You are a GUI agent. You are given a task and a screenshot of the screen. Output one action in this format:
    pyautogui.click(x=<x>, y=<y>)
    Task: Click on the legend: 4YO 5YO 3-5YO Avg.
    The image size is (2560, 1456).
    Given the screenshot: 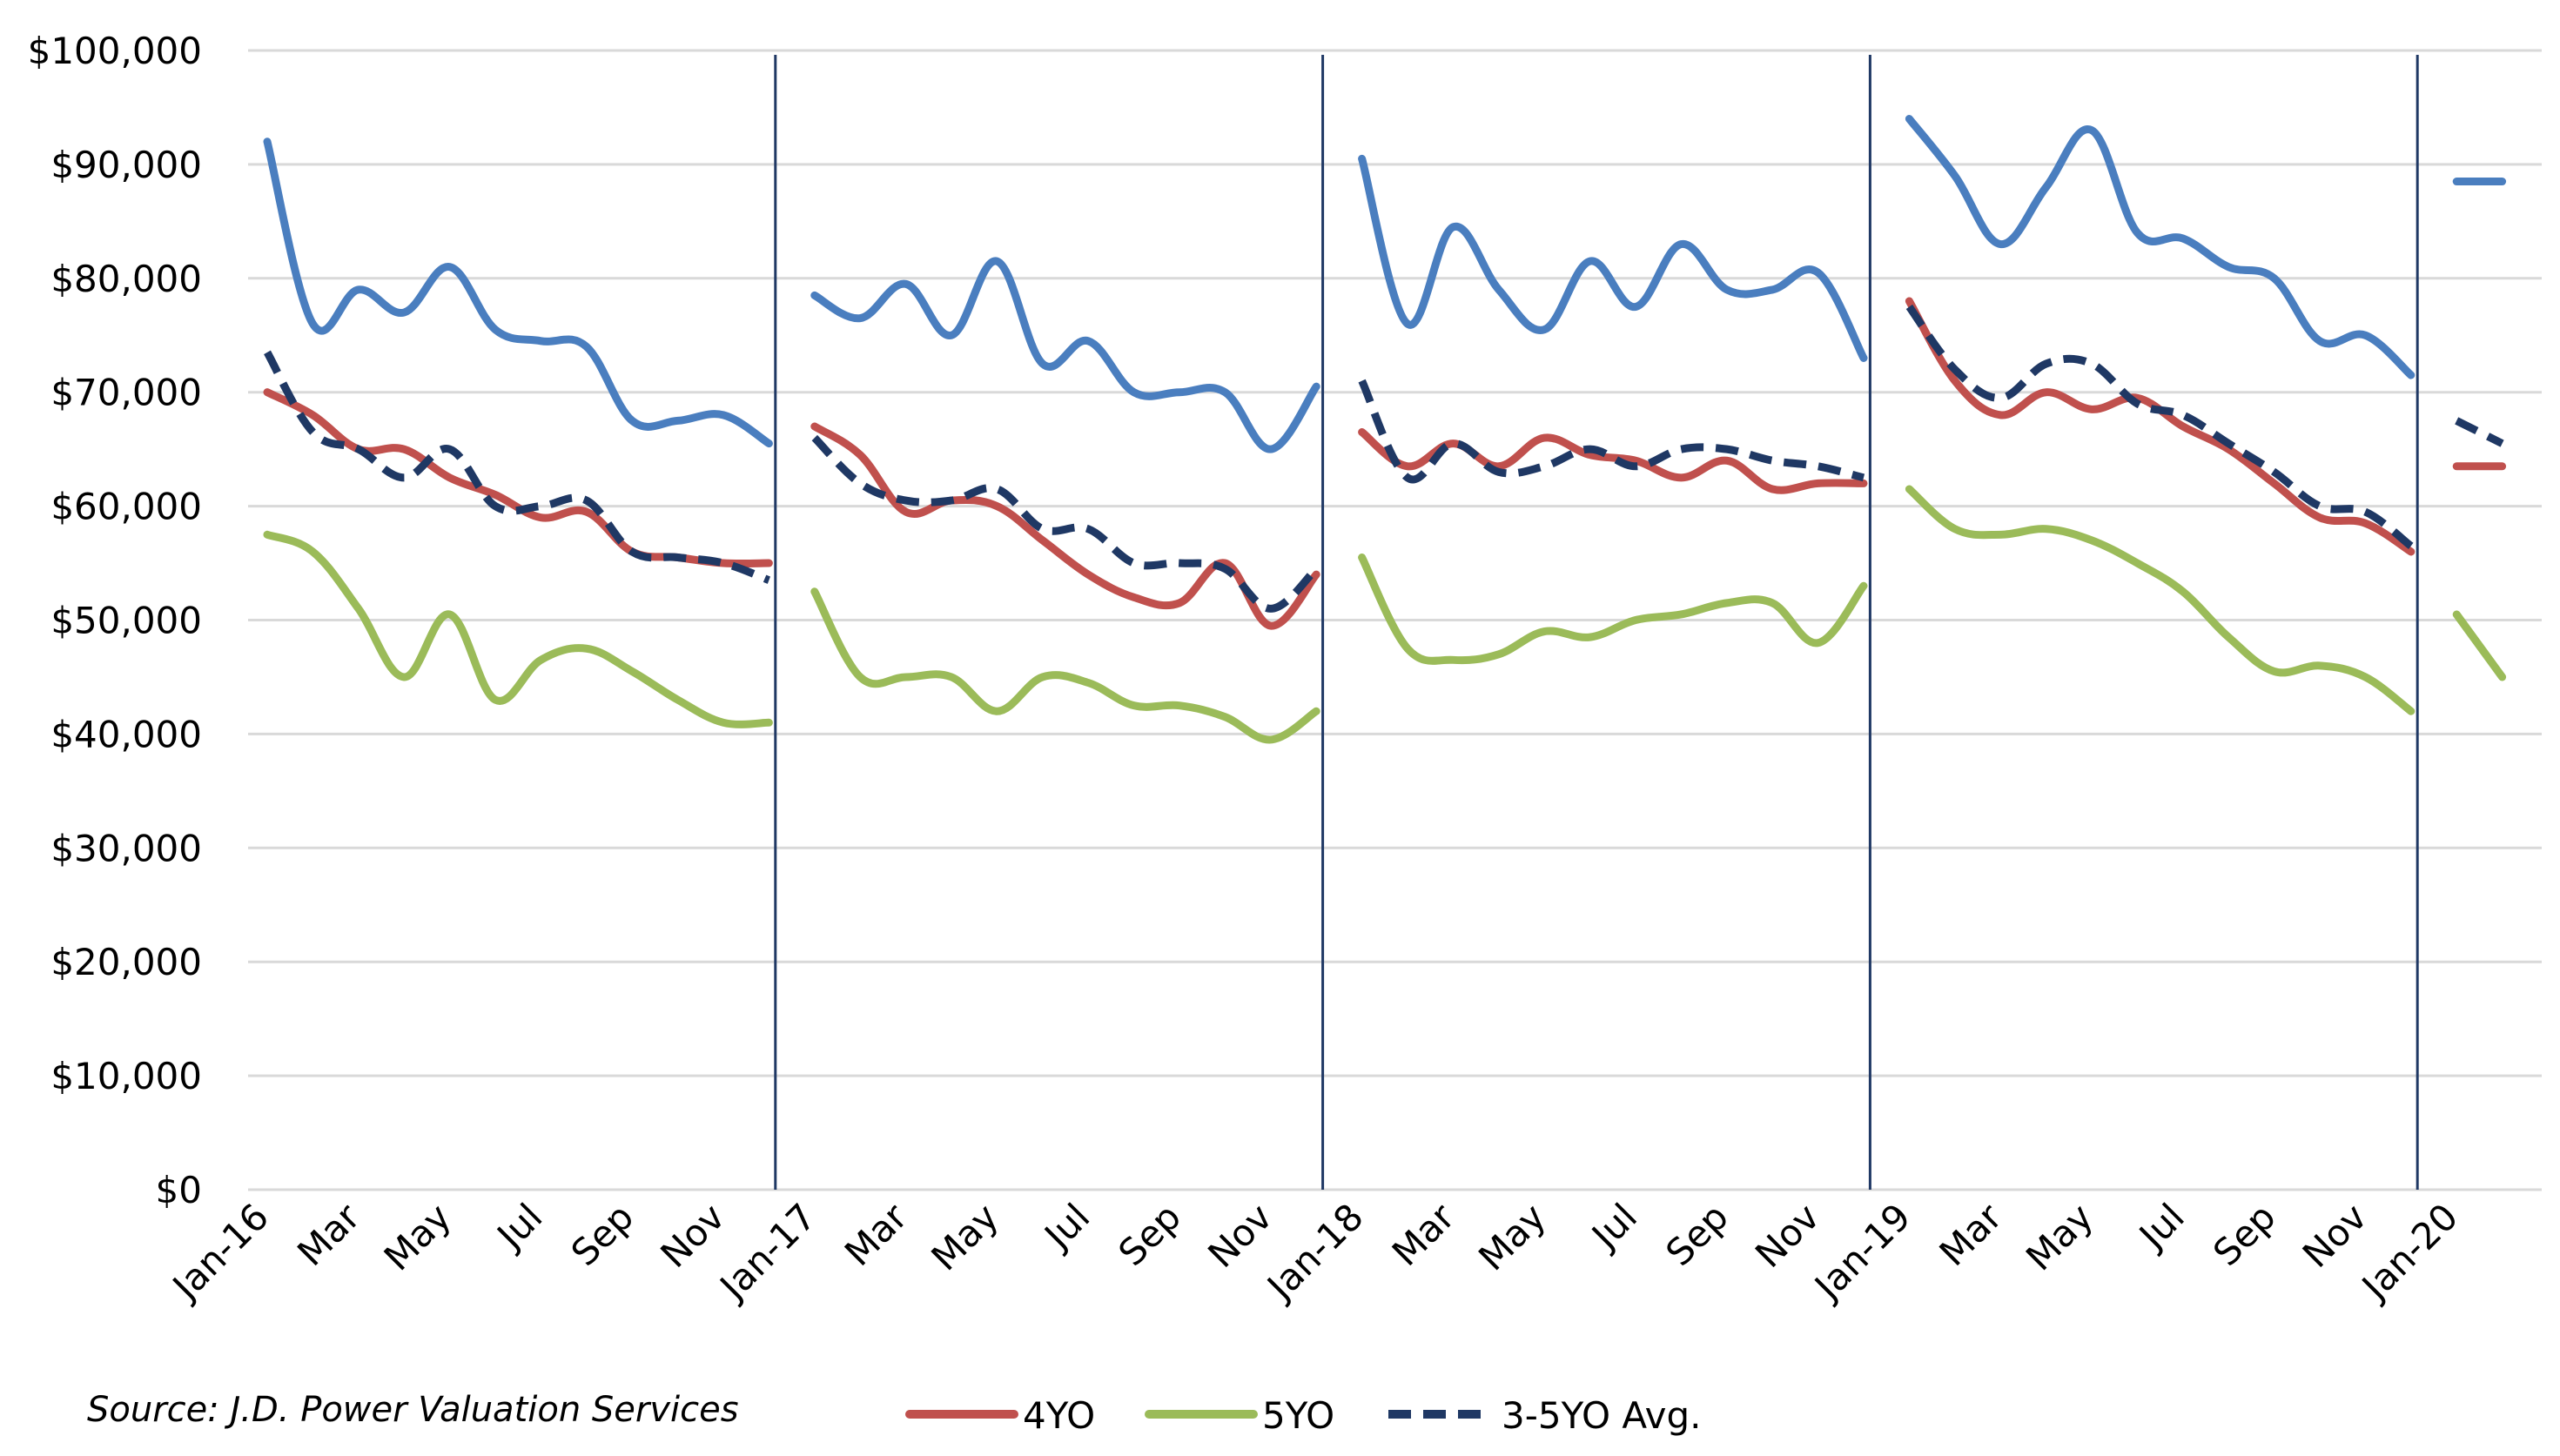 What is the action you would take?
    pyautogui.click(x=1304, y=1415)
    